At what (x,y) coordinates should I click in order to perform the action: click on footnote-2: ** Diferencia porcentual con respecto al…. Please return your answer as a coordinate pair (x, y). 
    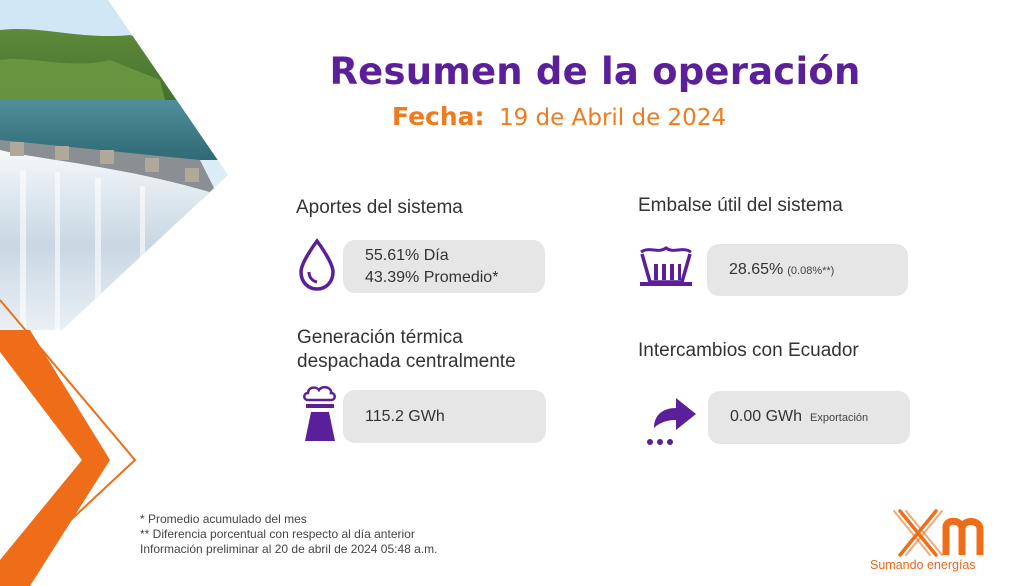
    Looking at the image, I should click on (277, 534).